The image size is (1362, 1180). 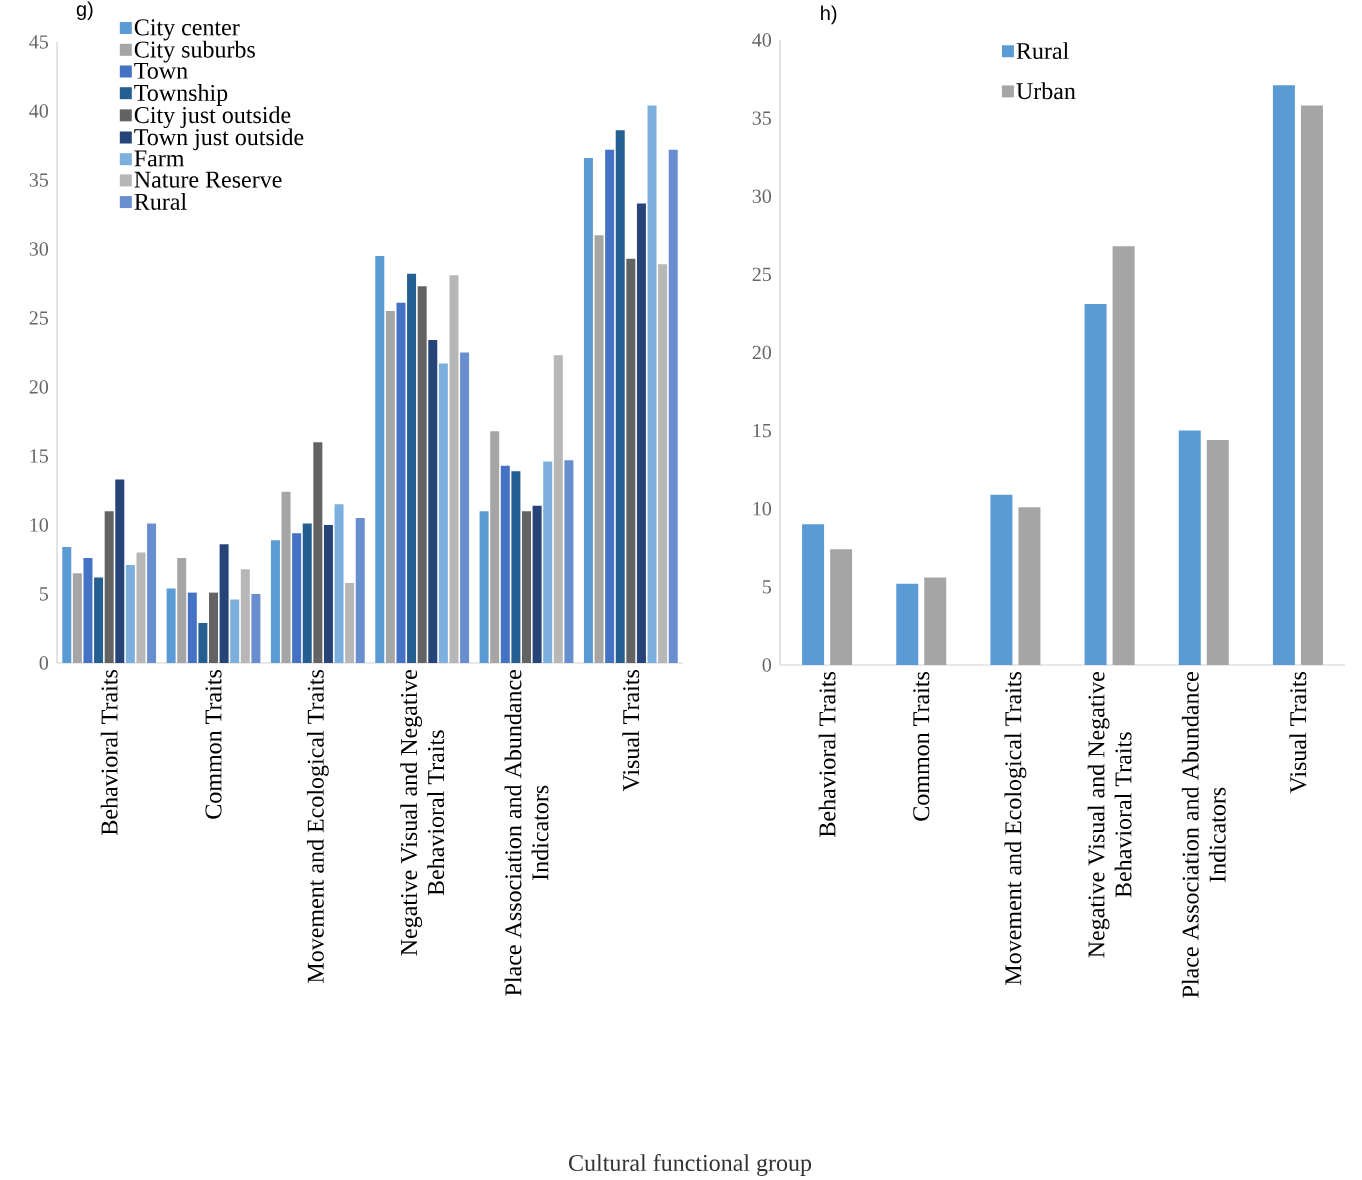 I want to click on legend-label: Town, so click(x=161, y=70).